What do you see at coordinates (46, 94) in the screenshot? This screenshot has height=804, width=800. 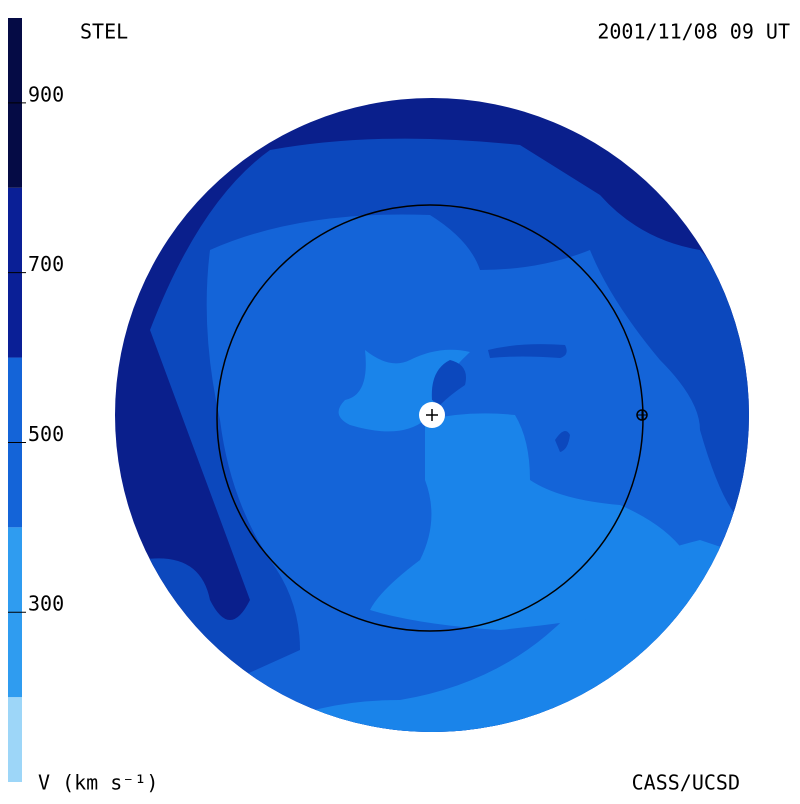 I see `colorbar-tick-label: 900` at bounding box center [46, 94].